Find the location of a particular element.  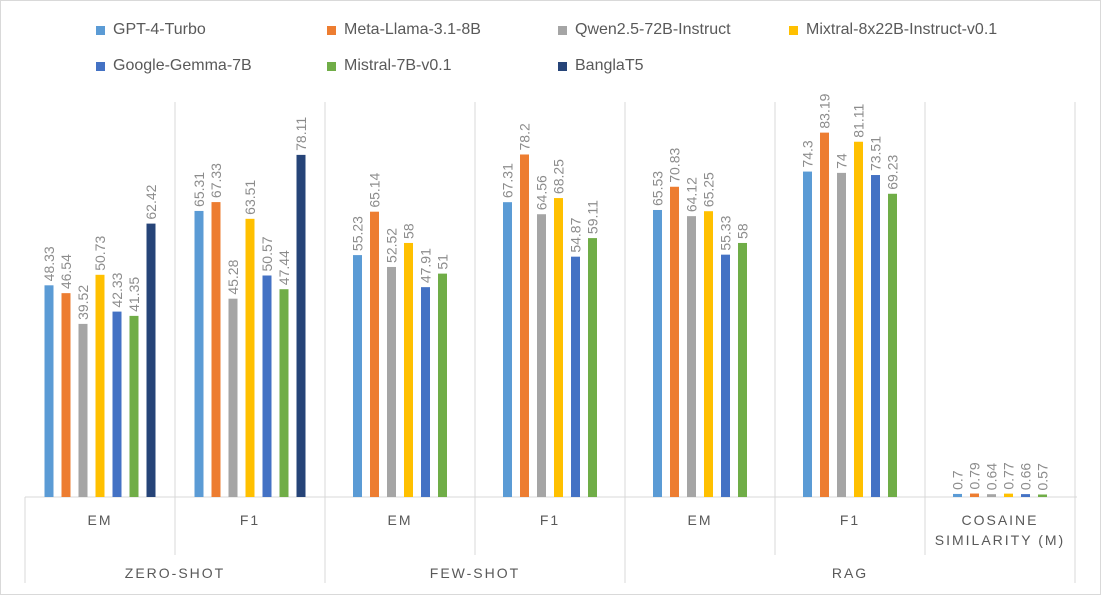

data-label: 41.35 is located at coordinates (134, 294).